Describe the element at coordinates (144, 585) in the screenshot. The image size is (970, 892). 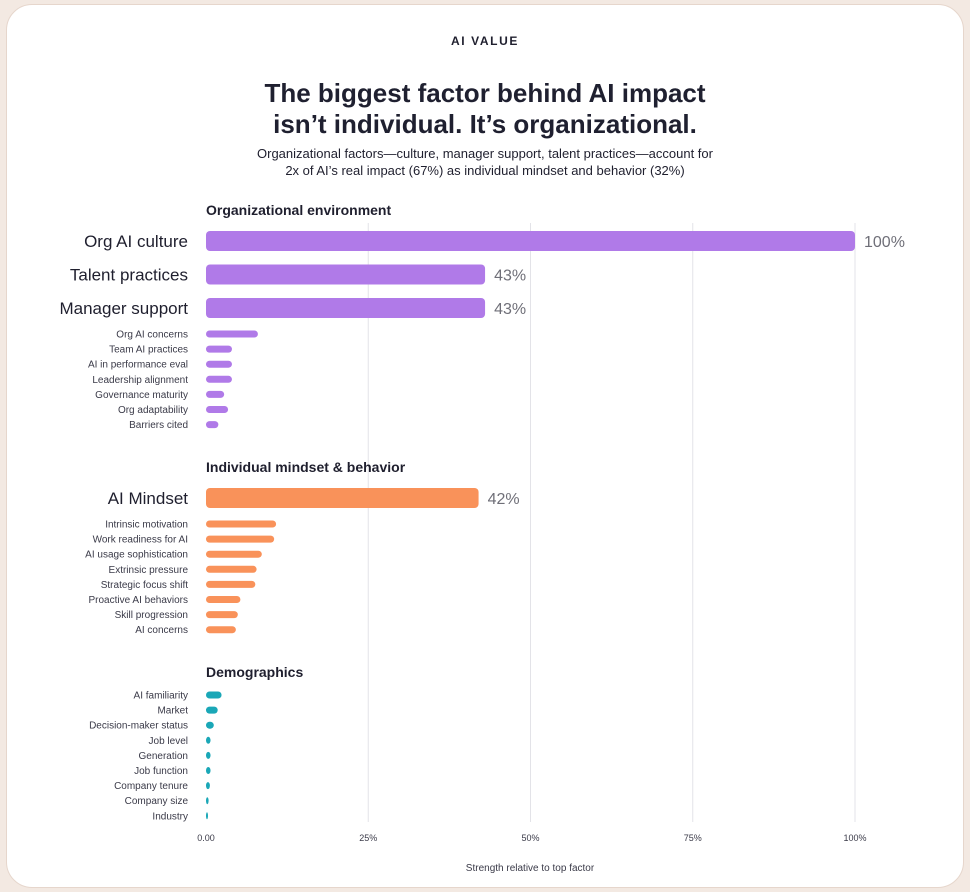
I see `bar-label: Strategic focus shift` at that location.